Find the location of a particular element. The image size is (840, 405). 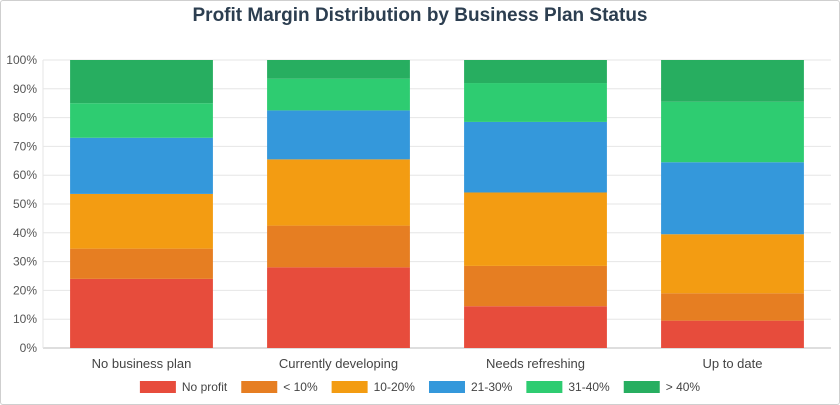

y-tick-label: 60% is located at coordinates (25, 175).